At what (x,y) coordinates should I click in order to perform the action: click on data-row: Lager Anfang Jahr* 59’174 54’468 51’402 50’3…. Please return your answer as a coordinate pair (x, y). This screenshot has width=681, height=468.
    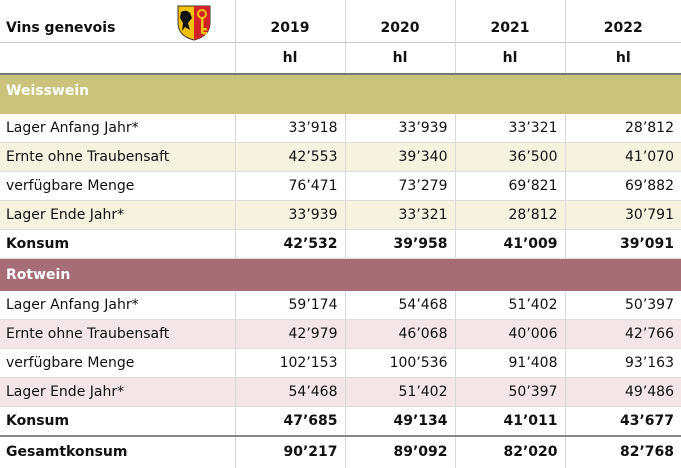
    Looking at the image, I should click on (340, 305).